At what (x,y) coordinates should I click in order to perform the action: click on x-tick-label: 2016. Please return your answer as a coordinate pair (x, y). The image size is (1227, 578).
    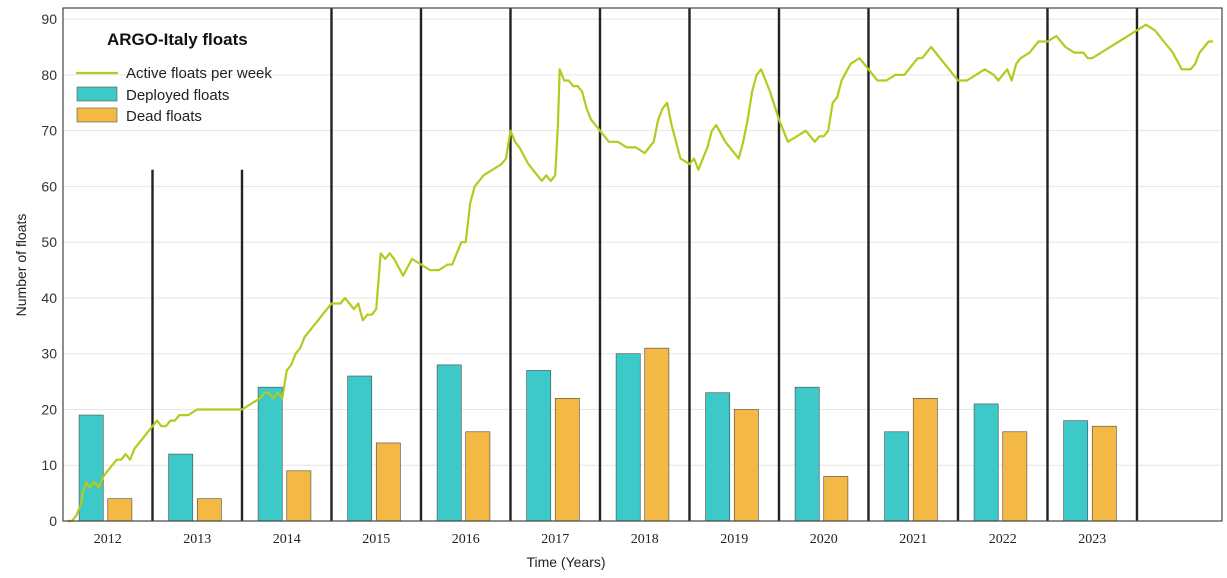
    Looking at the image, I should click on (466, 539).